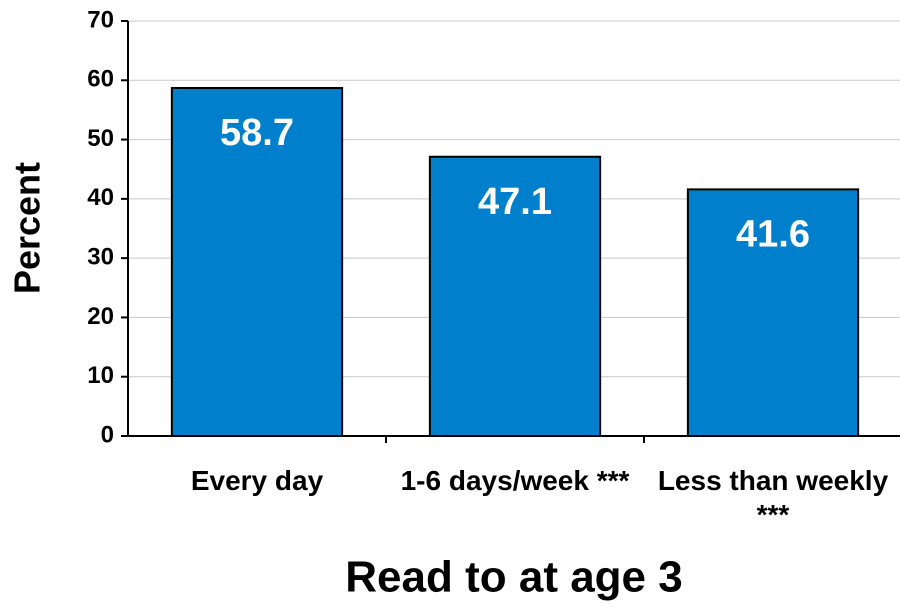  I want to click on x-tick-label: 1-6 days/week ***, so click(515, 480).